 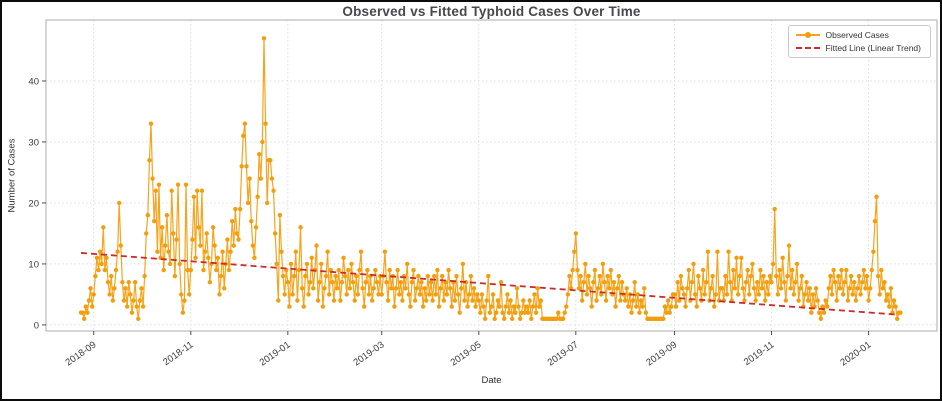 What do you see at coordinates (12, 175) in the screenshot?
I see `y-axis-label: Number of Cases` at bounding box center [12, 175].